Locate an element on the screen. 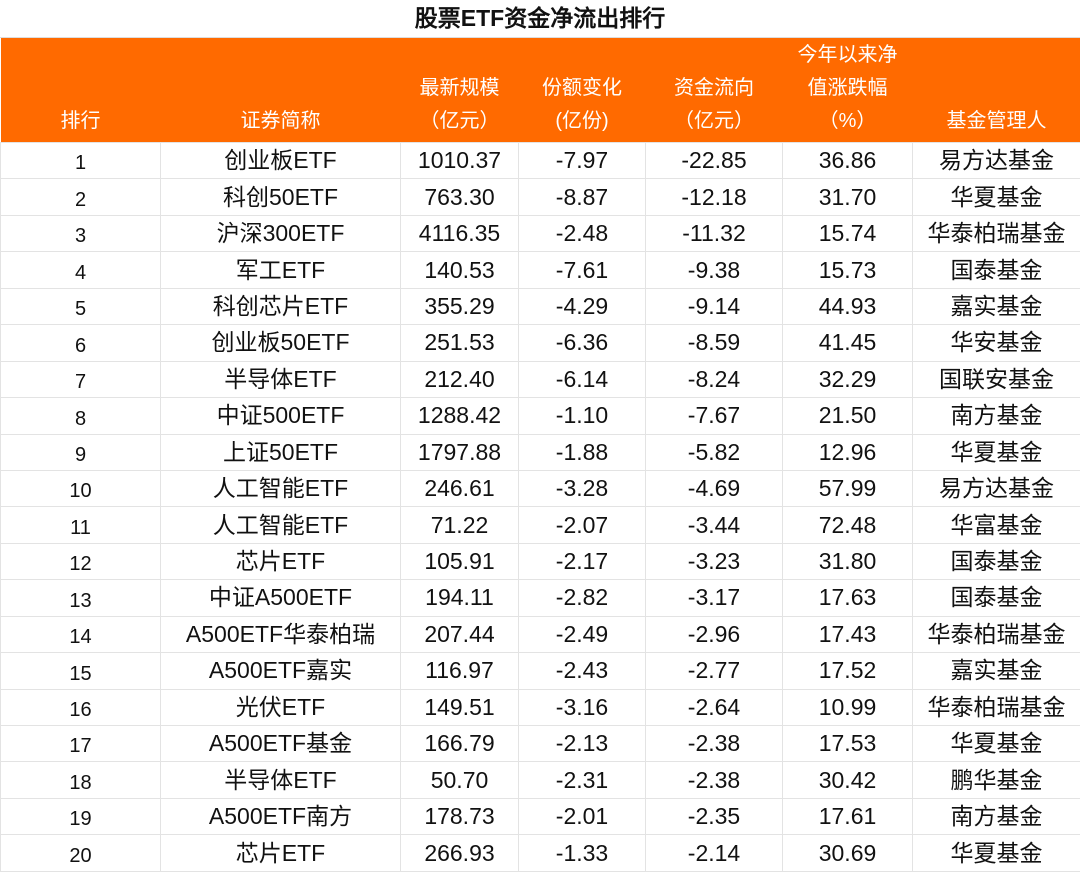 Image resolution: width=1080 pixels, height=872 pixels. cell-name: A500ETF南方 is located at coordinates (281, 816).